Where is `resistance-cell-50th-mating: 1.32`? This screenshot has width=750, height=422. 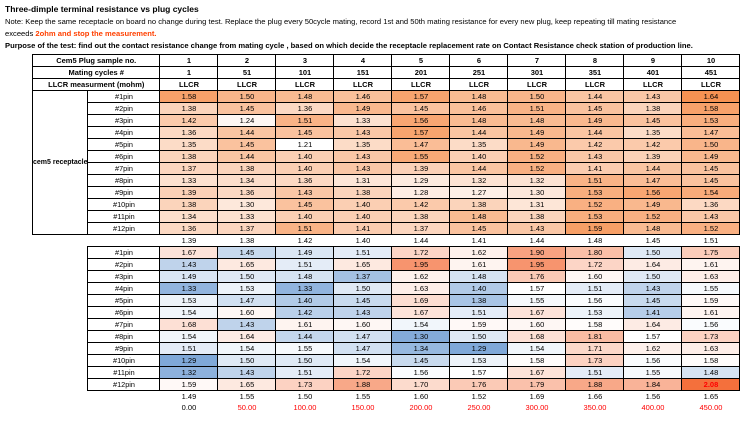
resistance-cell-50th-mating: 1.32 is located at coordinates (189, 372).